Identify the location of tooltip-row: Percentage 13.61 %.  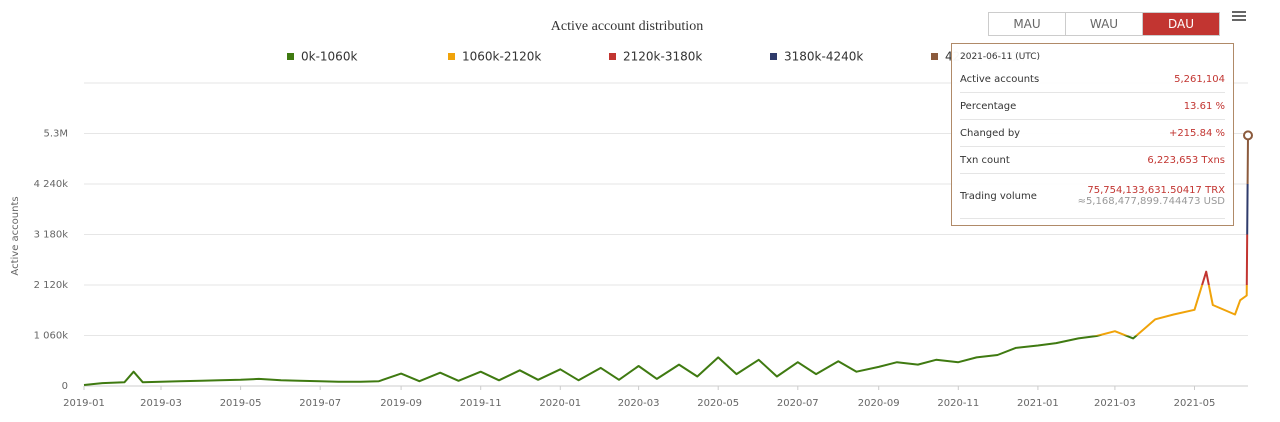
(1092, 106).